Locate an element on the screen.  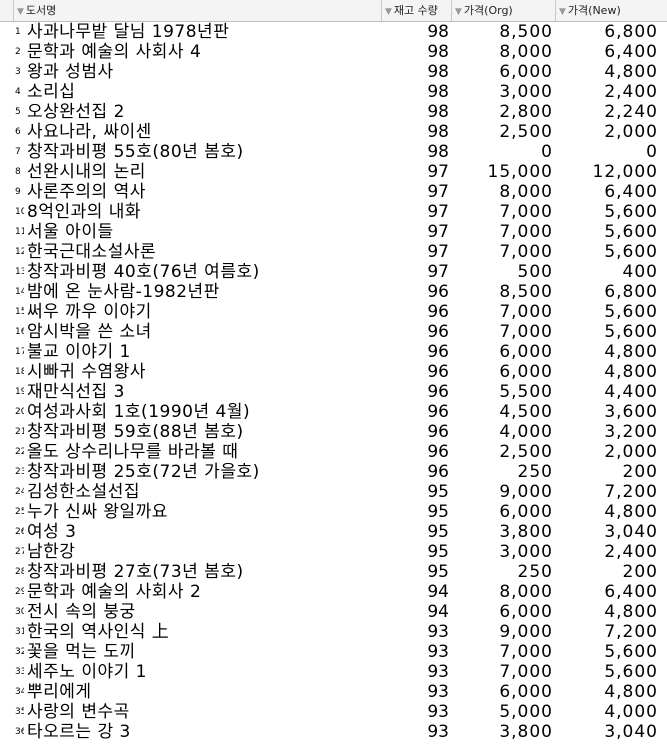
table-row: 4 소리십 98 3,000 2,400 is located at coordinates (333, 92).